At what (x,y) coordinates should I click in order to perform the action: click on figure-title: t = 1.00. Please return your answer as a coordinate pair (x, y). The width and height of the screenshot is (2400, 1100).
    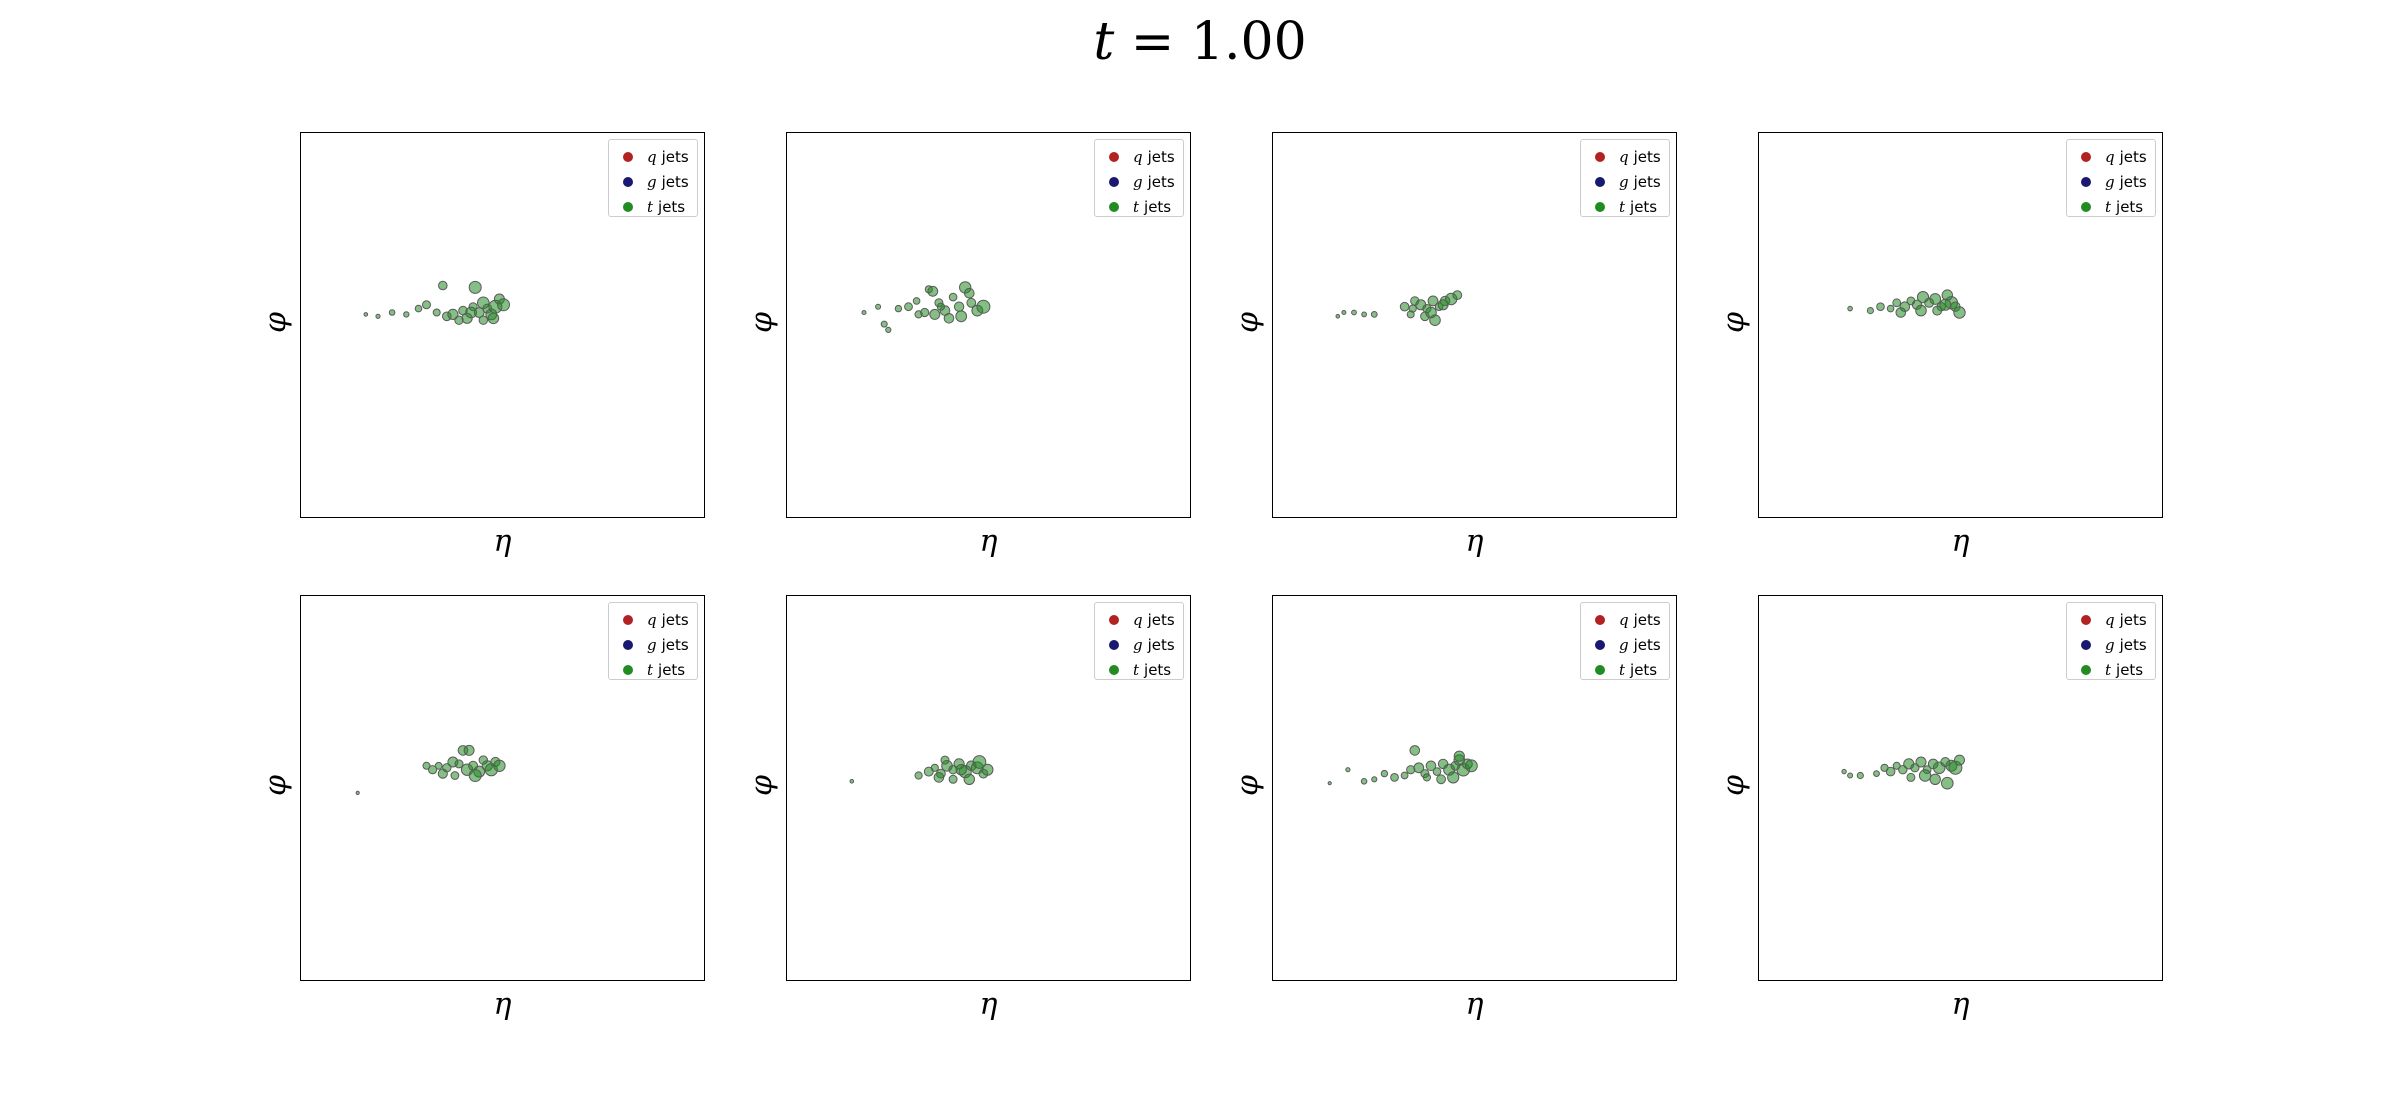
    Looking at the image, I should click on (1200, 42).